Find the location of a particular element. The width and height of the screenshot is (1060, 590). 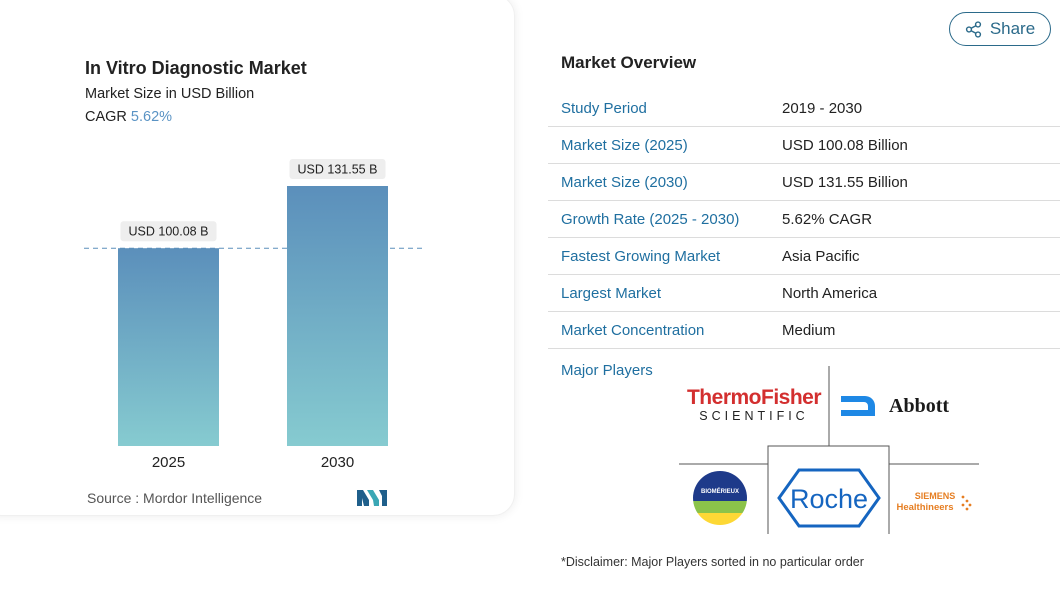

siemens-healthineers-logo: SIEMENS Healthineers is located at coordinates (934, 502).